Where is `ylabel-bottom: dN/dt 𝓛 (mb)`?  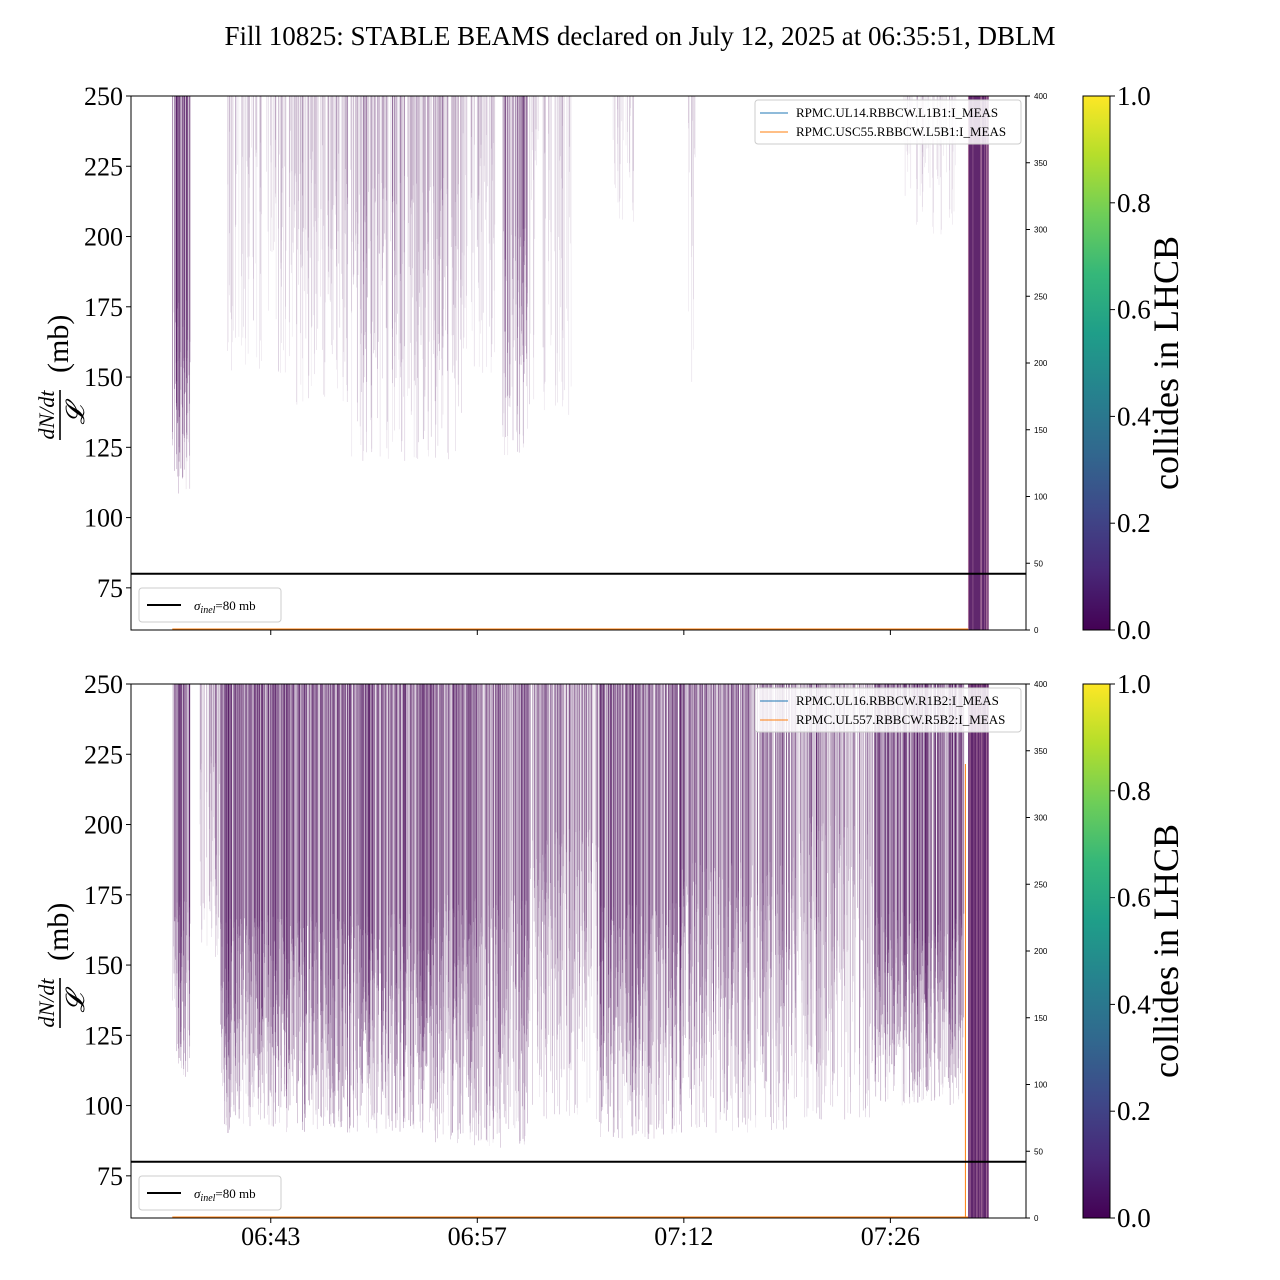
ylabel-bottom: dN/dt 𝓛 (mb) is located at coordinates (62, 965).